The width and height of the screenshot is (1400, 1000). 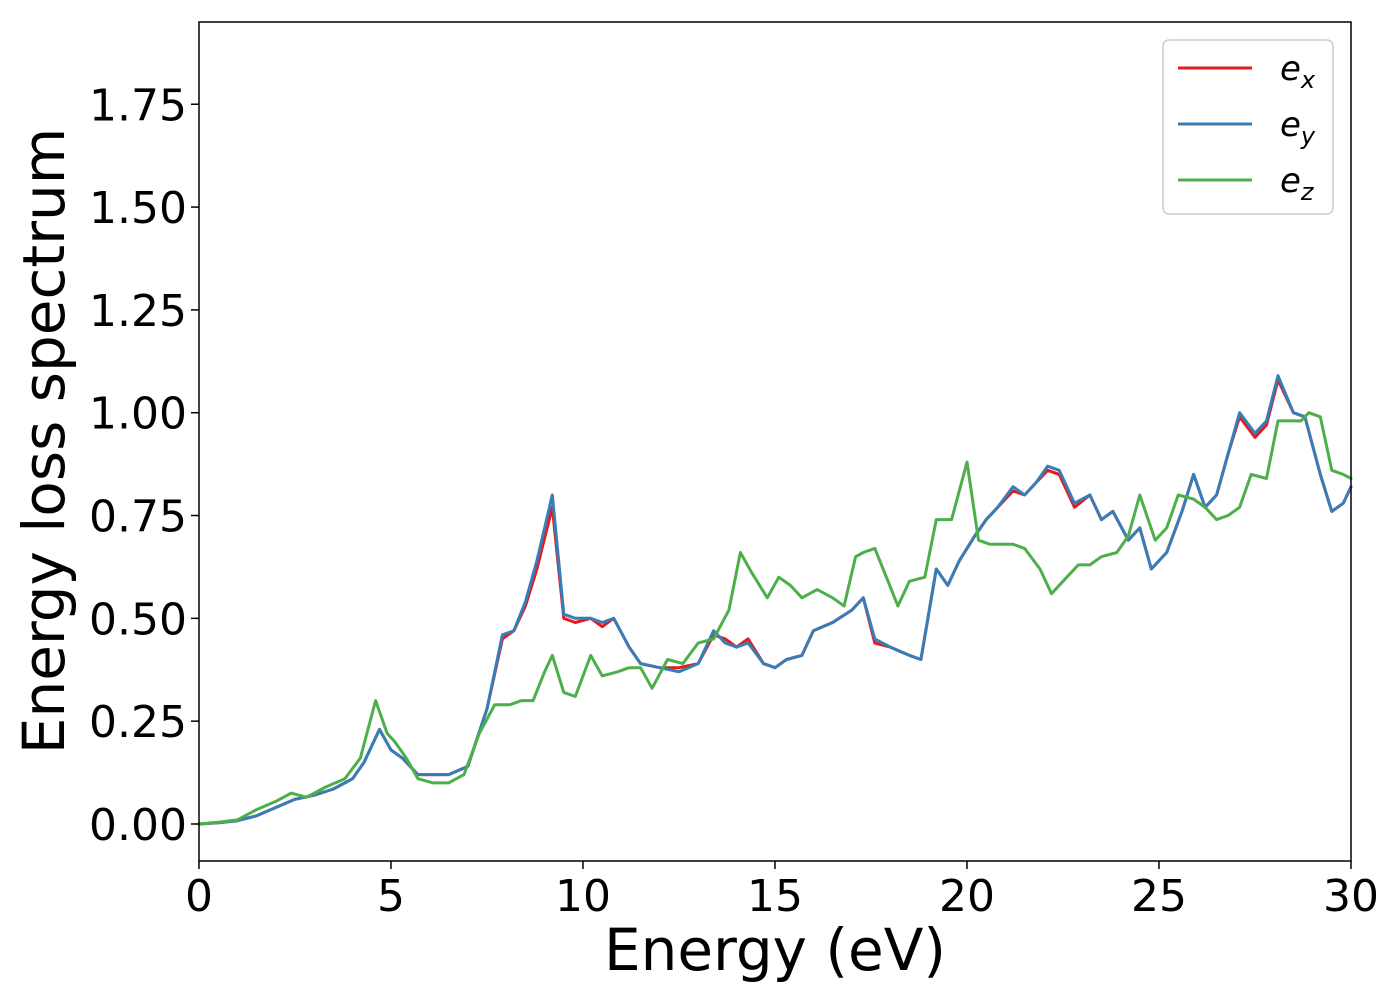 I want to click on y-tick-label: 0.50, so click(x=138, y=619).